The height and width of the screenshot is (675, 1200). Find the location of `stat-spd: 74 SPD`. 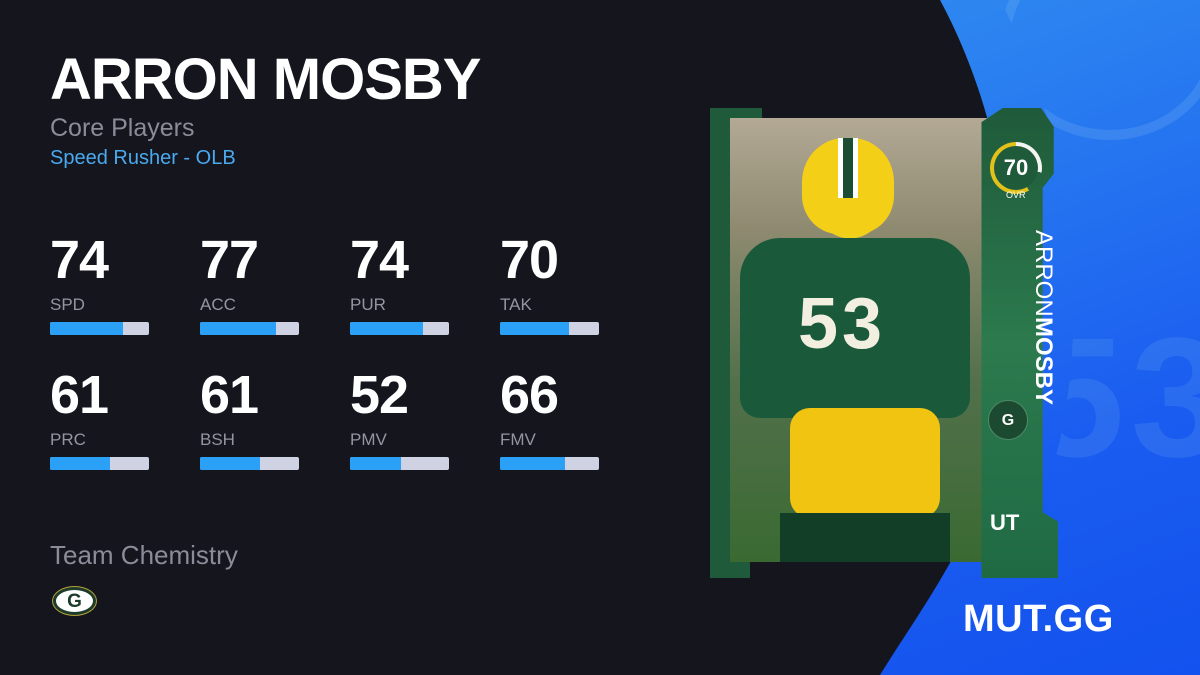

stat-spd: 74 SPD is located at coordinates (100, 282).